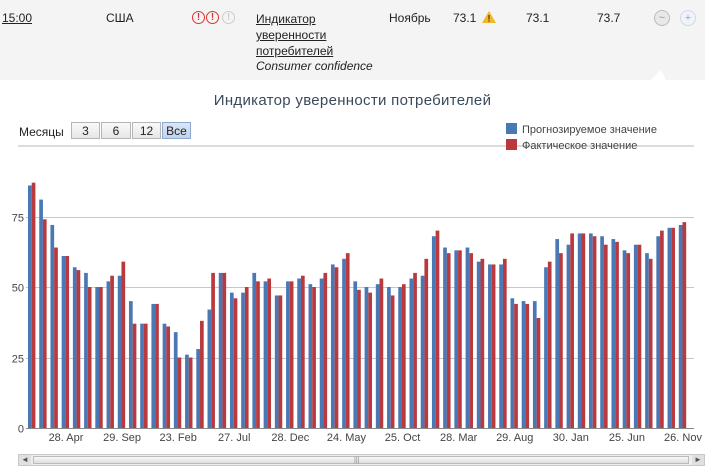 This screenshot has height=466, width=705. Describe the element at coordinates (120, 18) in the screenshot. I see `event-country: США` at that location.